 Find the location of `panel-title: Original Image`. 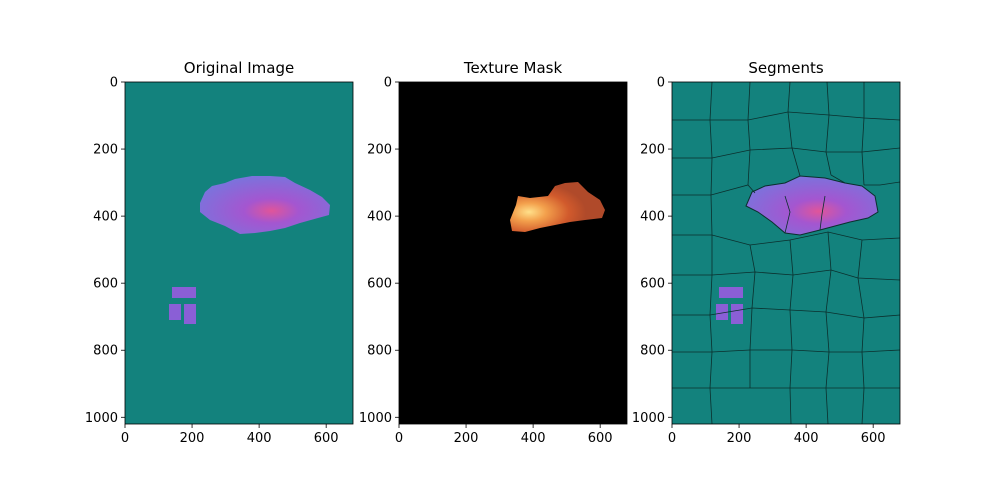

panel-title: Original Image is located at coordinates (239, 68).